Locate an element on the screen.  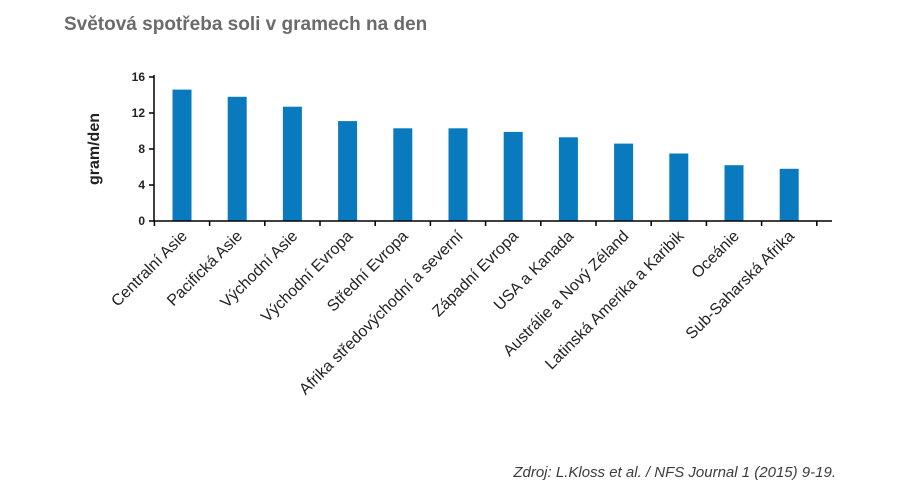
y-tick-label: 16 is located at coordinates (139, 77).